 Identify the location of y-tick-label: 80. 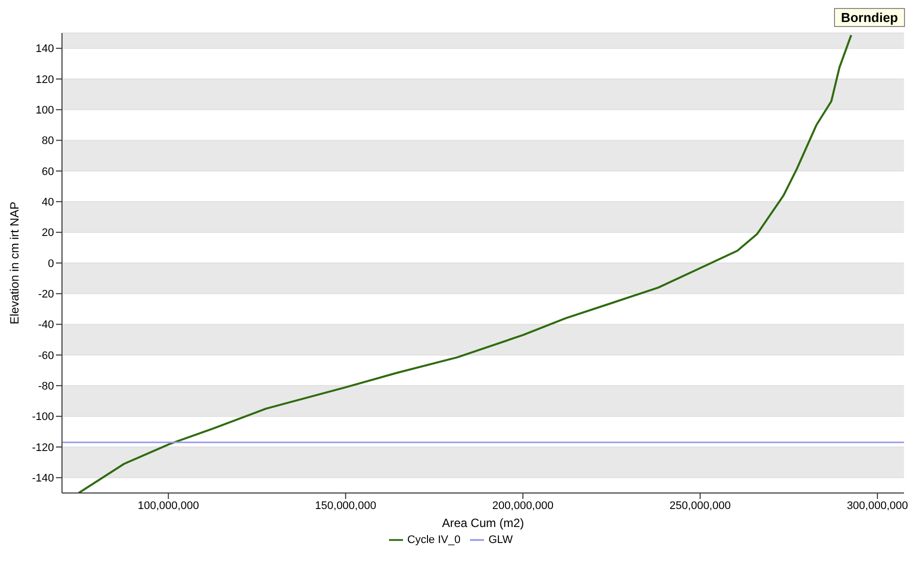
(48, 141).